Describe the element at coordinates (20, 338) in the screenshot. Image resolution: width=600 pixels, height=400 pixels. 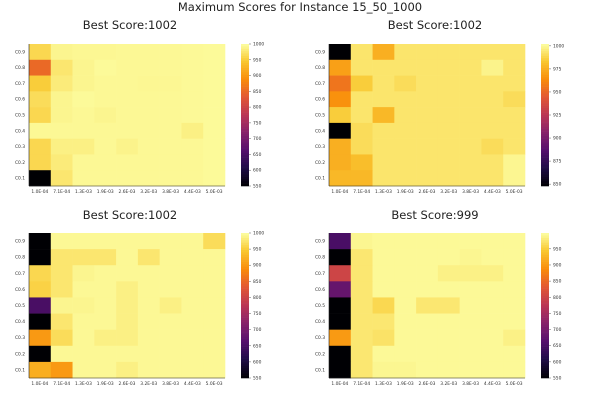
I see `y-tick-label: C0.3` at that location.